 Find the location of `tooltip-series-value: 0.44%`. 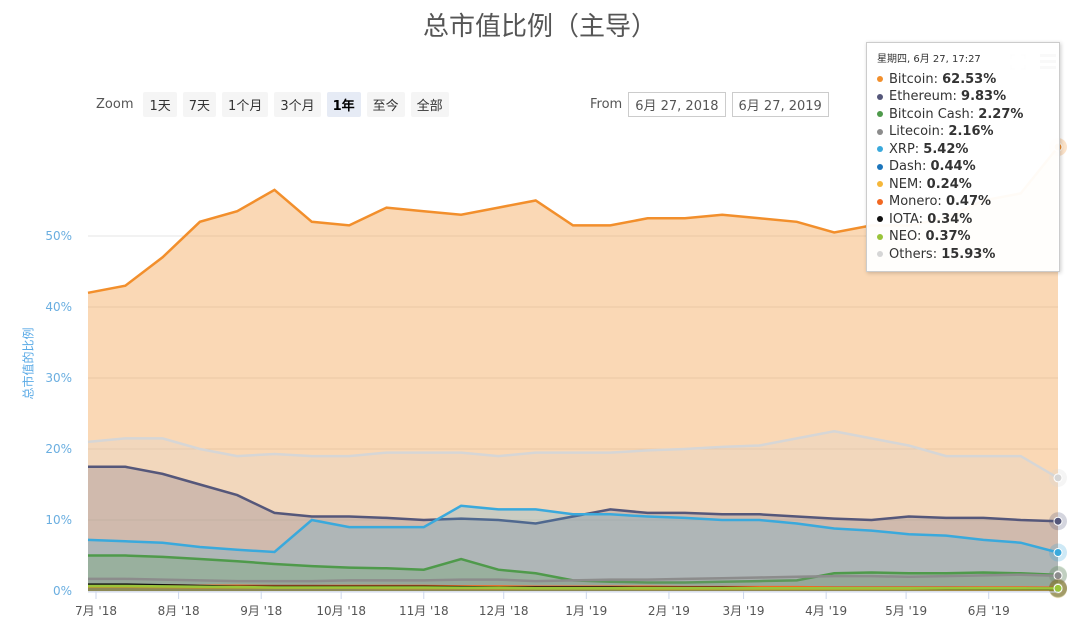

tooltip-series-value: 0.44% is located at coordinates (953, 166).